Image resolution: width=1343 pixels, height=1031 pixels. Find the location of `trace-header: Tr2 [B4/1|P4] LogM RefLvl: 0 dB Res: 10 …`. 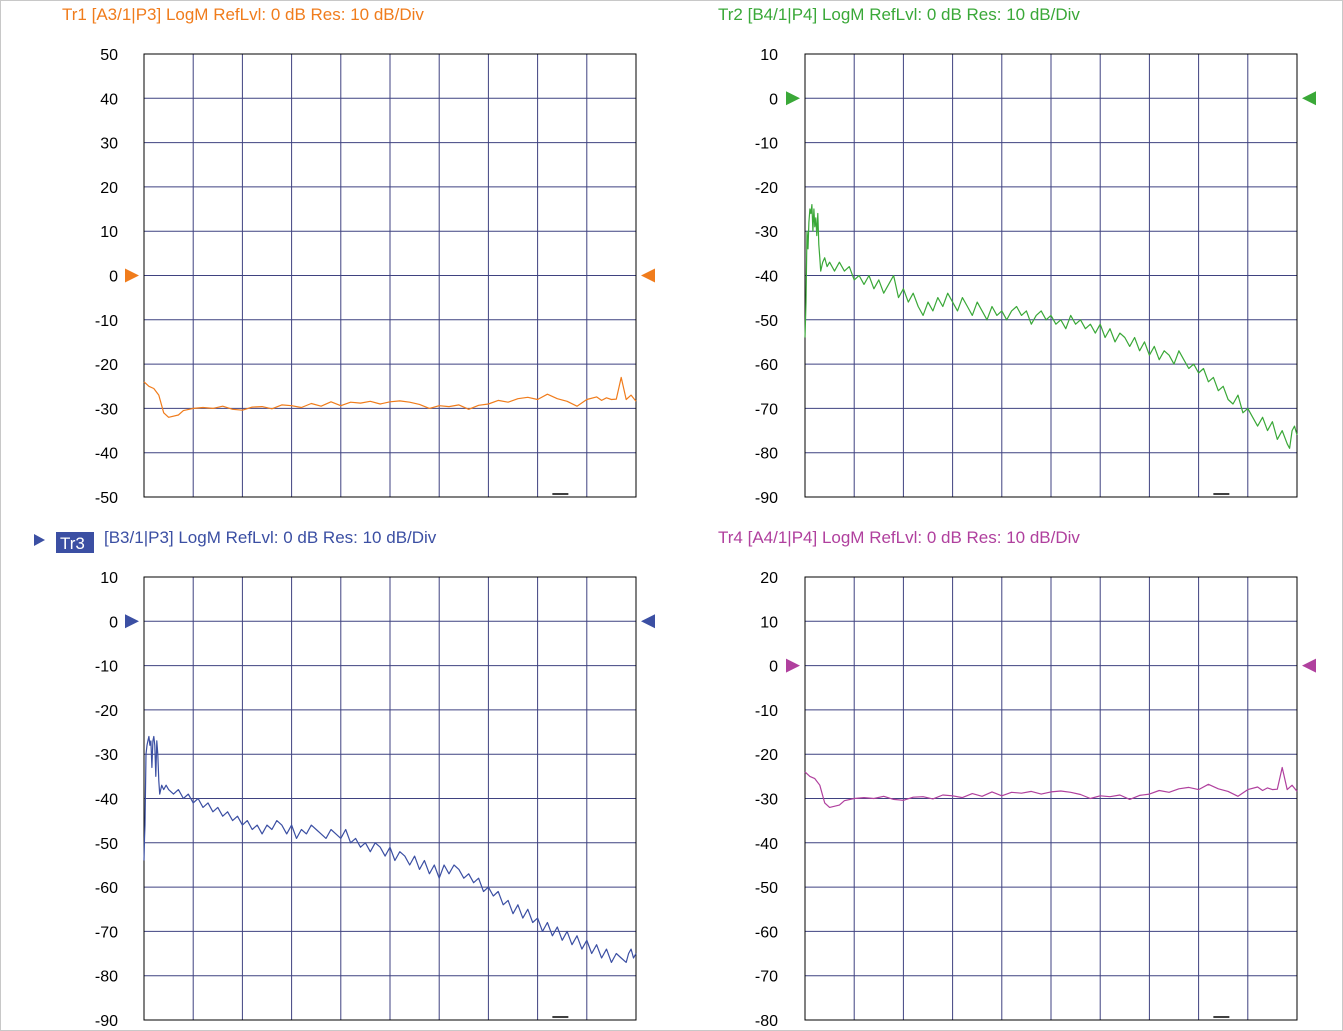

trace-header: Tr2 [B4/1|P4] LogM RefLvl: 0 dB Res: 10 … is located at coordinates (899, 14).